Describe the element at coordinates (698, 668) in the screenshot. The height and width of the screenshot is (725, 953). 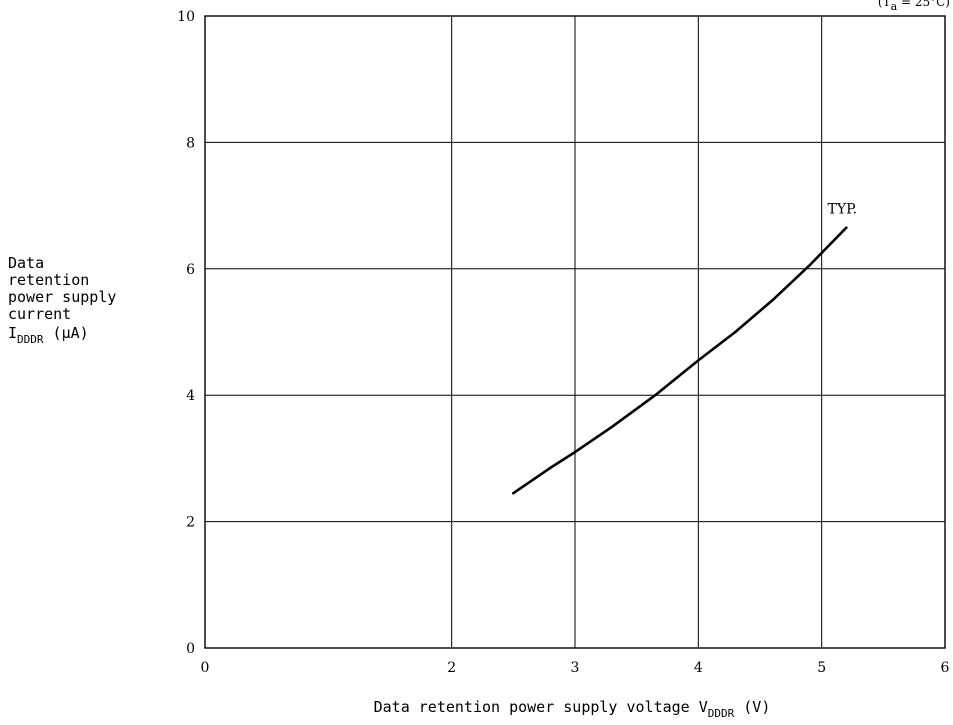
I see `x-tick-label: 4` at that location.